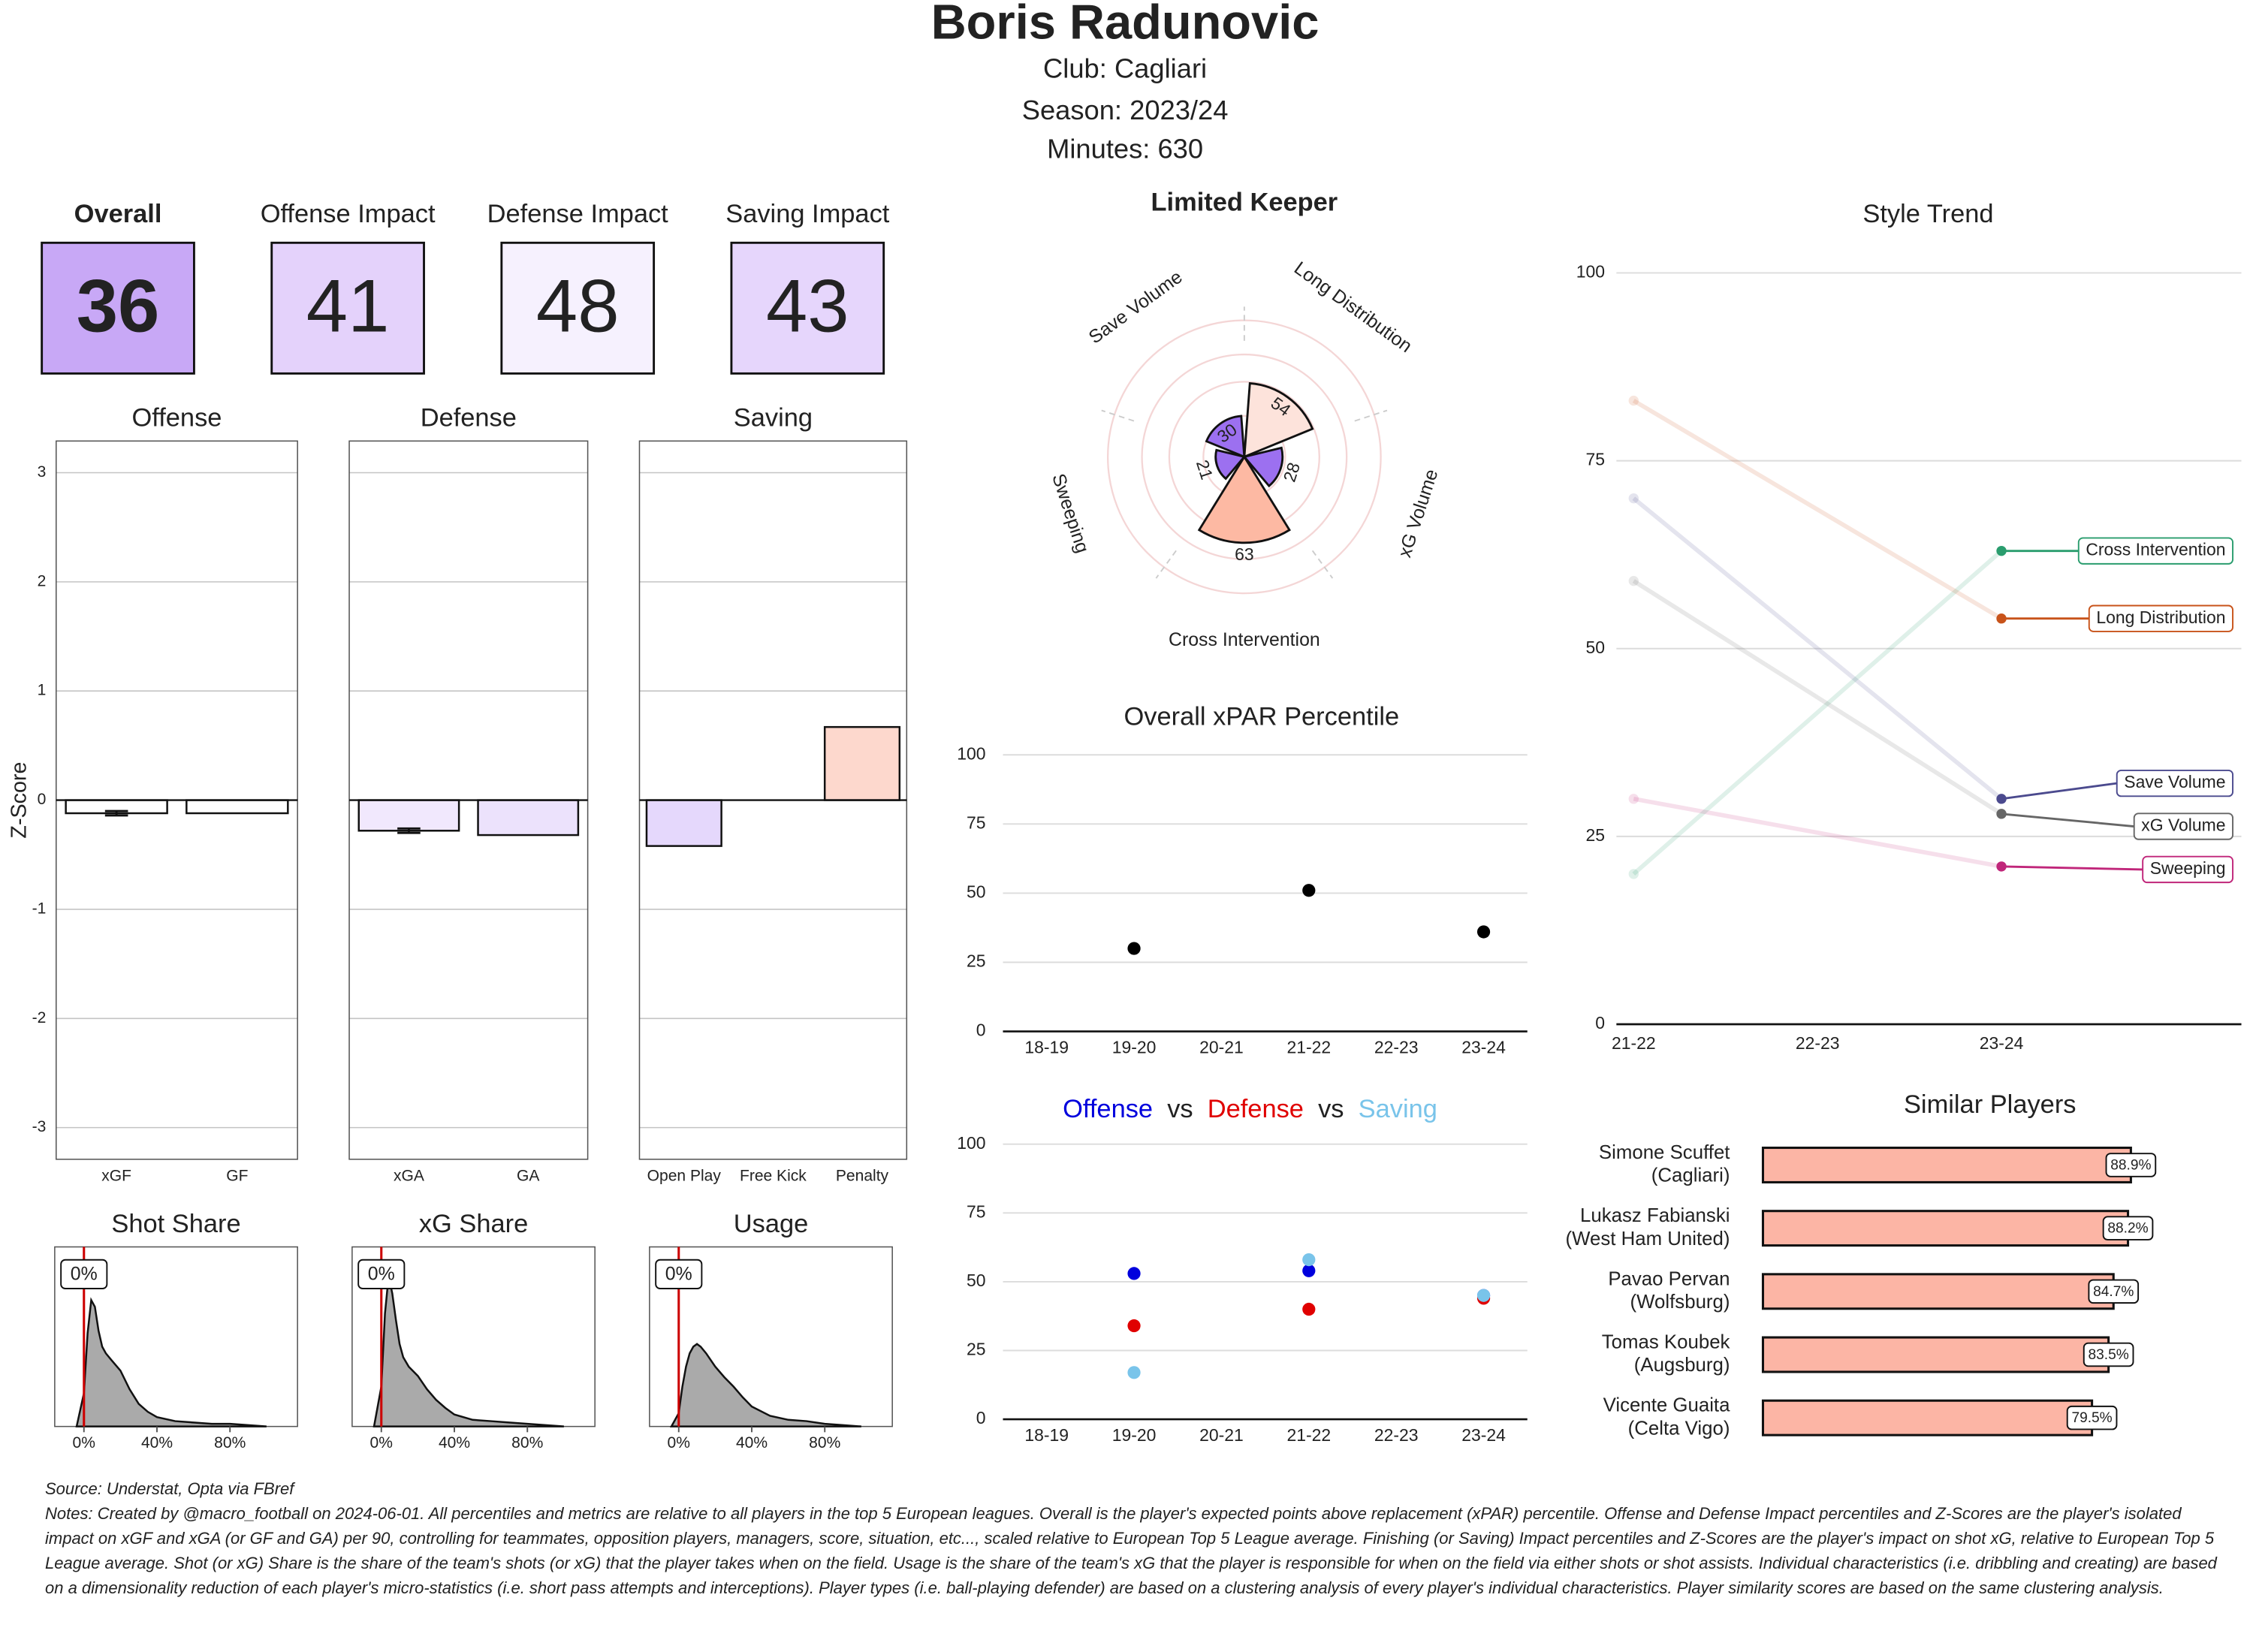 This screenshot has height=1652, width=2253. What do you see at coordinates (409, 1175) in the screenshot?
I see `x-tick-label: xGA` at bounding box center [409, 1175].